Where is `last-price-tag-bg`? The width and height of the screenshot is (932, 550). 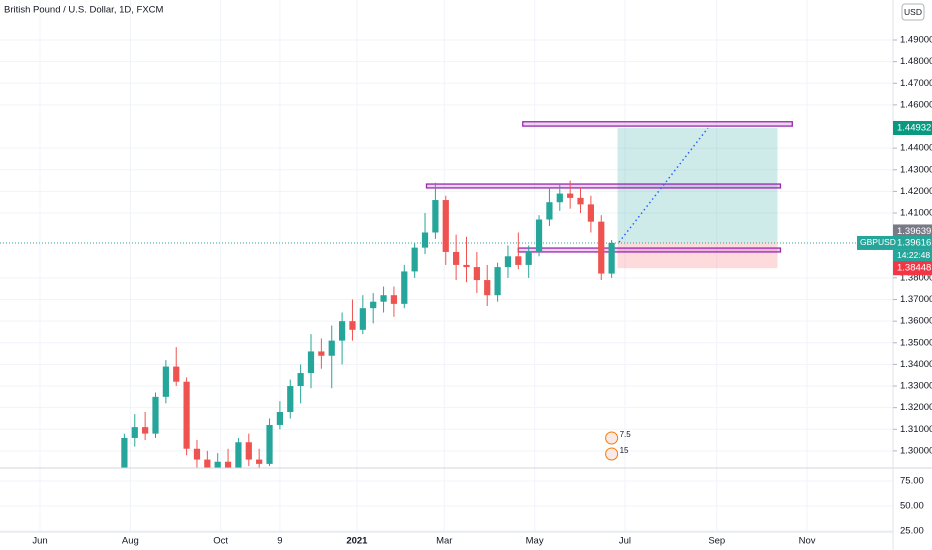
last-price-tag-bg is located at coordinates (912, 242).